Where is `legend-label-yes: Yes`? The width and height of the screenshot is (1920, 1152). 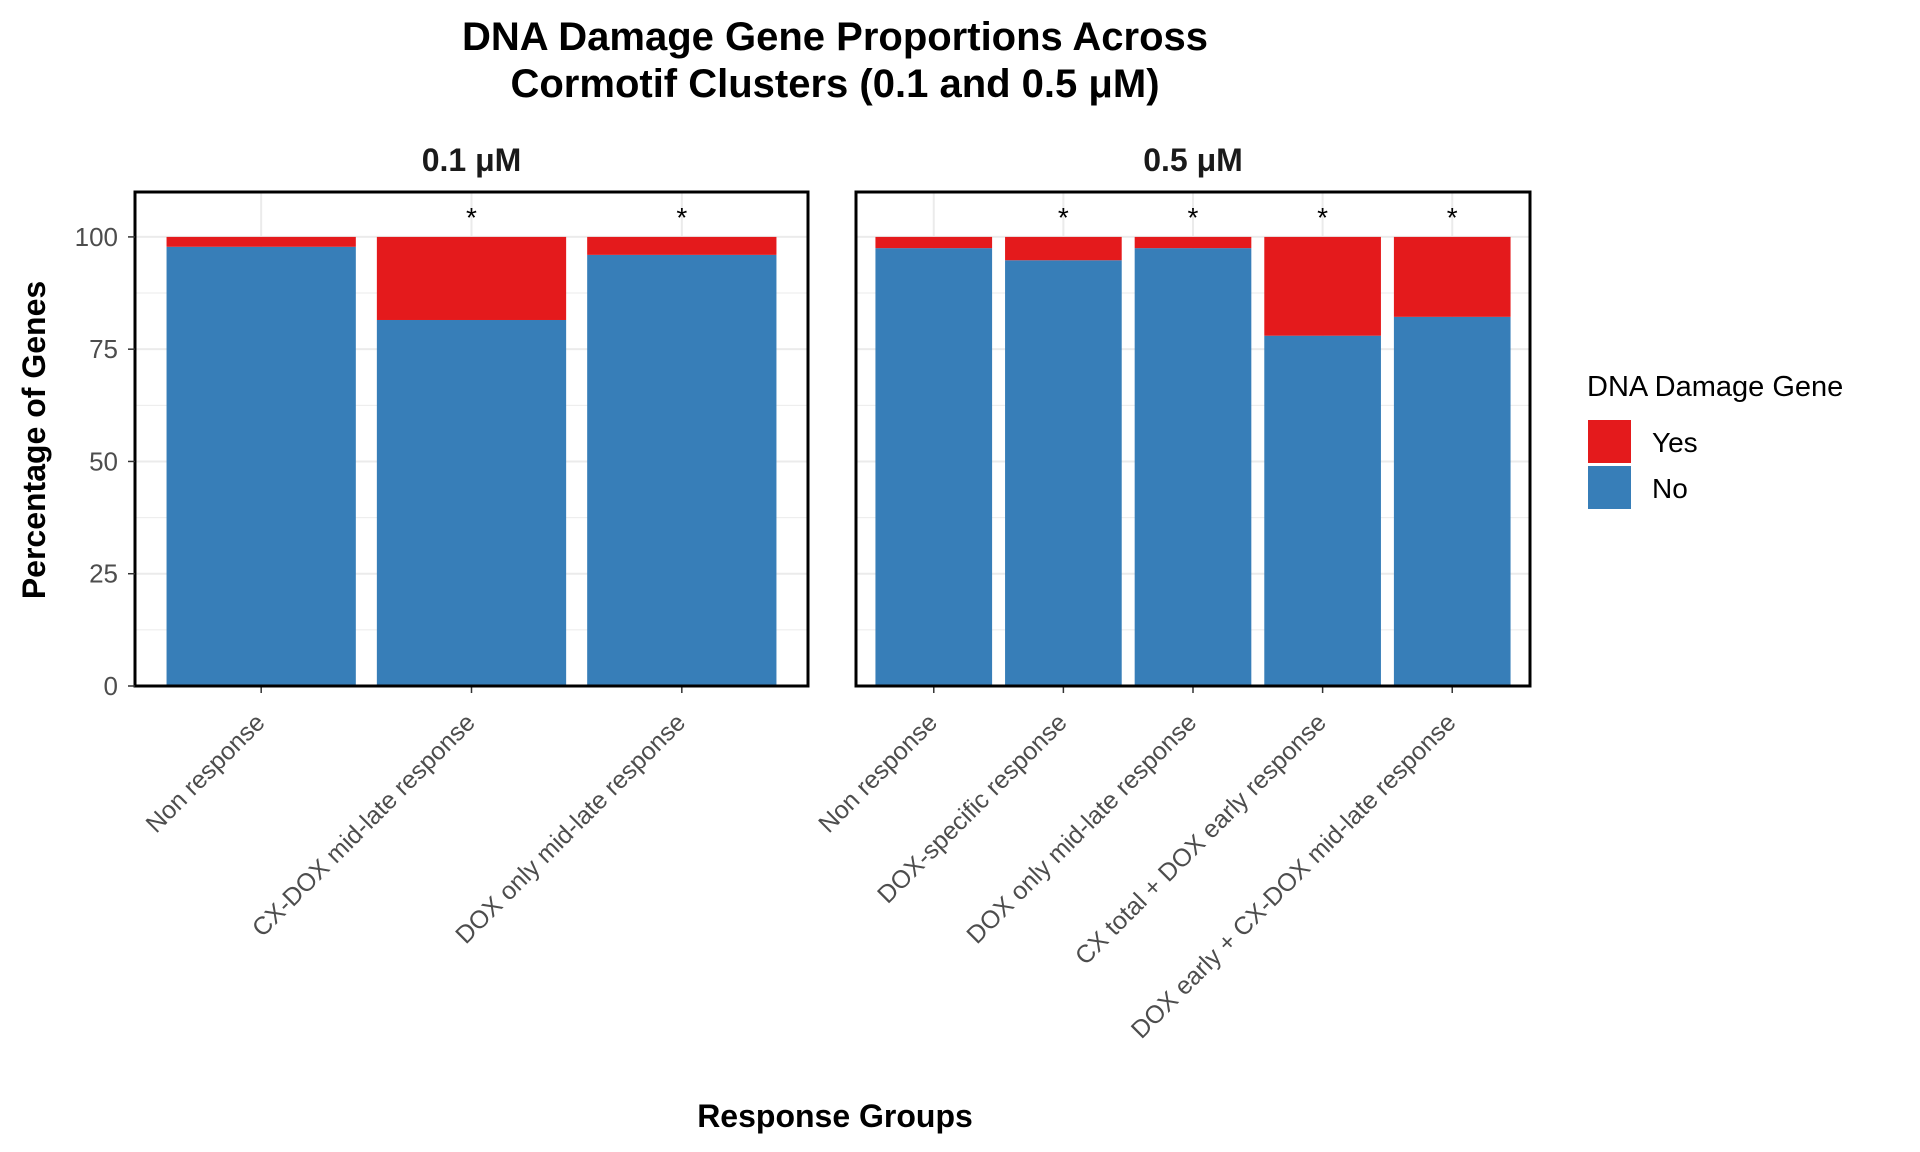
legend-label-yes: Yes is located at coordinates (1675, 442).